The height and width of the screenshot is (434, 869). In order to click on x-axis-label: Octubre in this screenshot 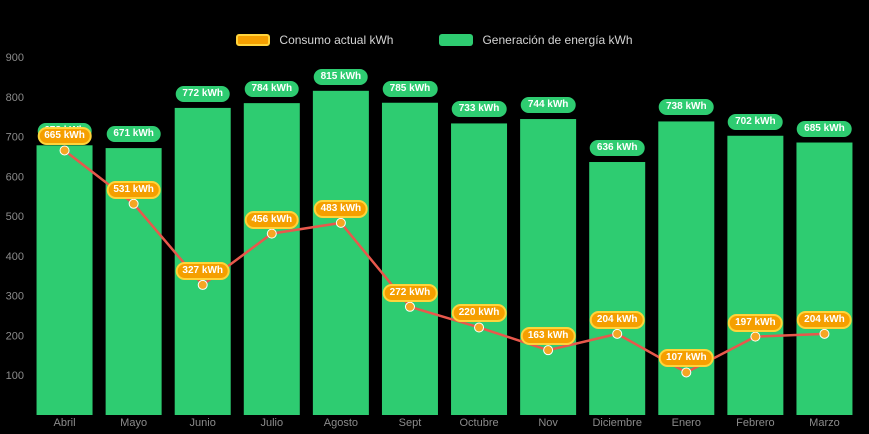, I will do `click(478, 423)`.